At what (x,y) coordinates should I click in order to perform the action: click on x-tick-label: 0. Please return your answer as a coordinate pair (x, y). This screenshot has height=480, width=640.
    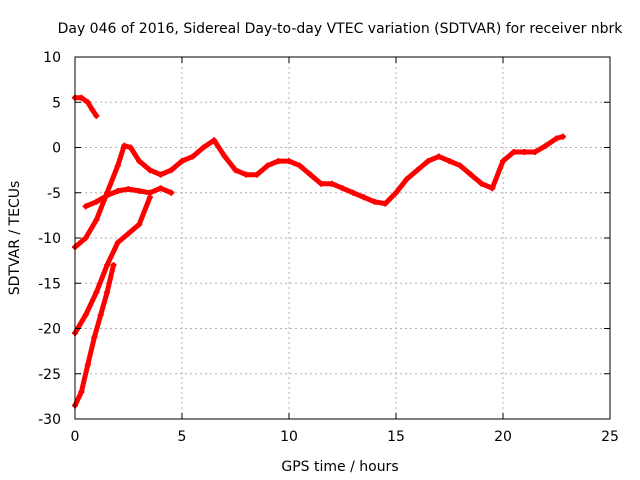
    Looking at the image, I should click on (75, 437).